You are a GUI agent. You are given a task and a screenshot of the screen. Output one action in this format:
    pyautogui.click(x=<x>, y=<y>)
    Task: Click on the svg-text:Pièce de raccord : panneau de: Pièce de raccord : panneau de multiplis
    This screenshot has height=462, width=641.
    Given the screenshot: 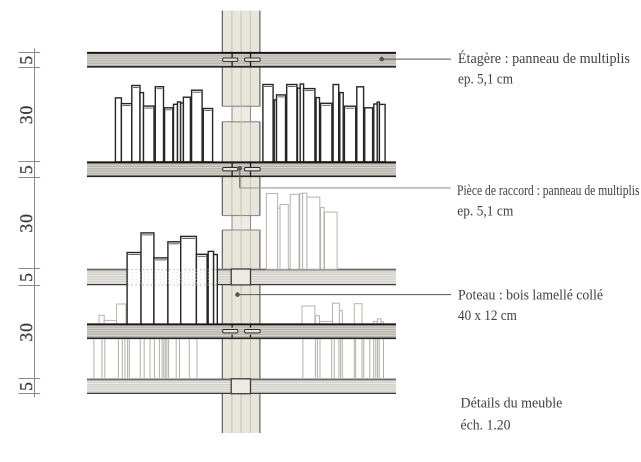 What is the action you would take?
    pyautogui.click(x=548, y=191)
    